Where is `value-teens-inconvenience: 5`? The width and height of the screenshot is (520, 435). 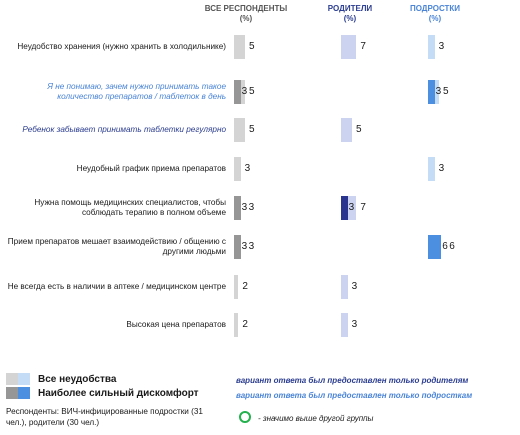 value-teens-inconvenience: 5 is located at coordinates (446, 91).